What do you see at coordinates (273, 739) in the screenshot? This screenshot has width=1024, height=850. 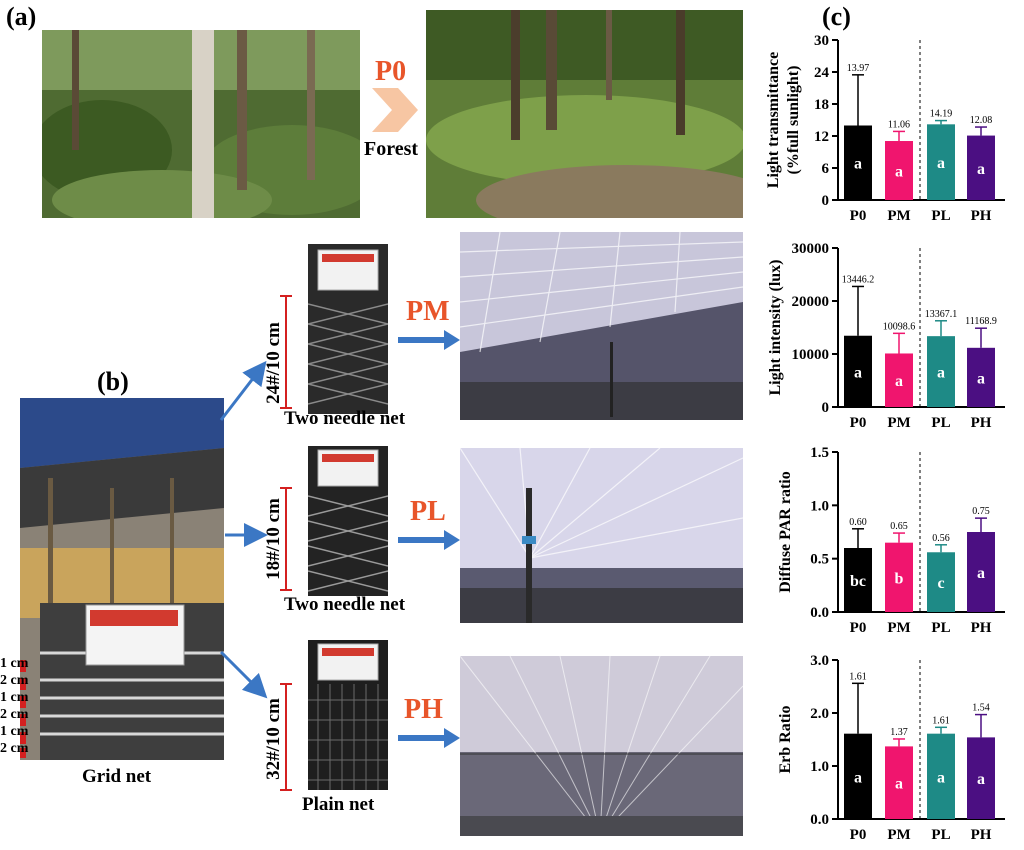 I see `ph-mesh-spec: 32#/10 cm` at bounding box center [273, 739].